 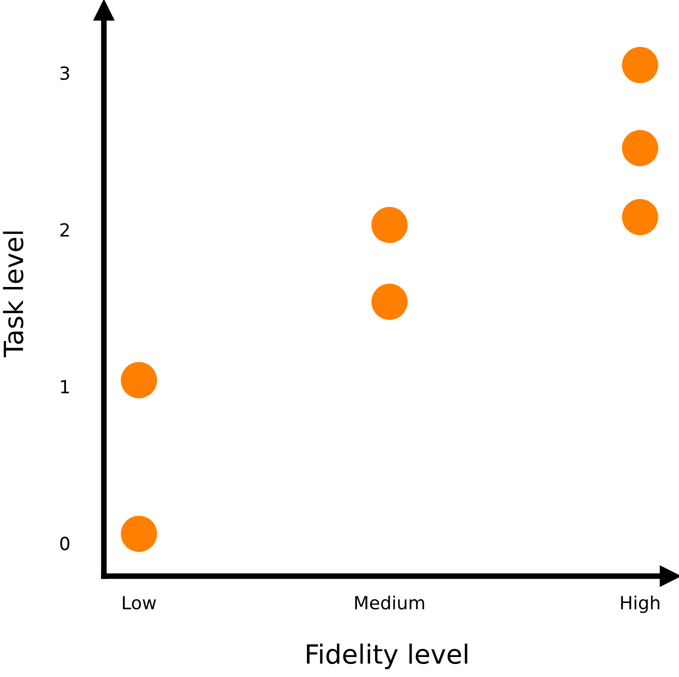 What do you see at coordinates (640, 605) in the screenshot?
I see `x-tick-label: High` at bounding box center [640, 605].